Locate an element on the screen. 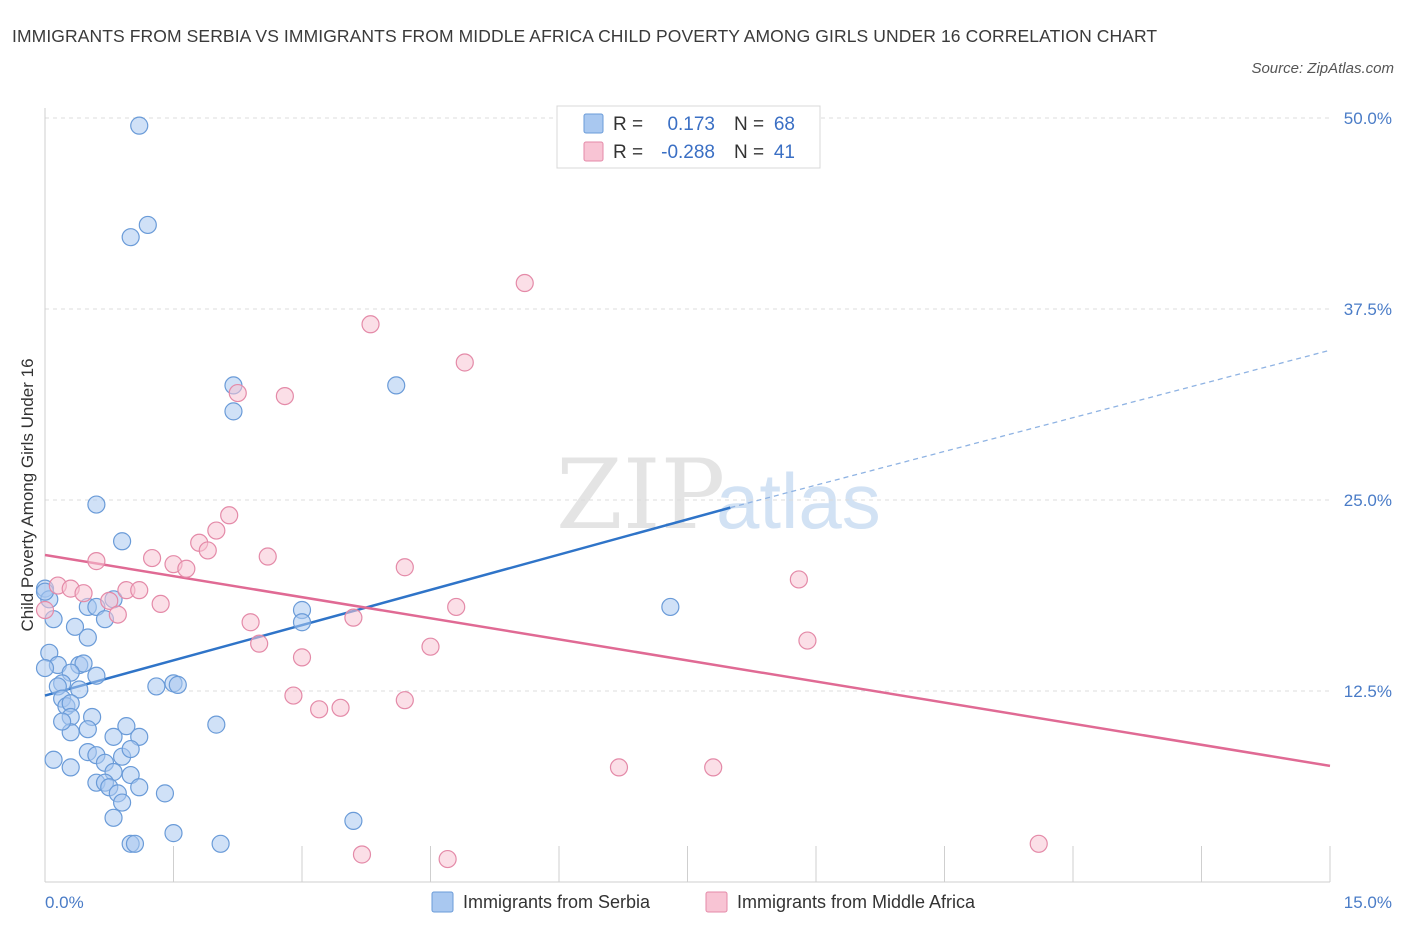 This screenshot has width=1406, height=930. x-tick-label-0: 0.0% is located at coordinates (64, 902).